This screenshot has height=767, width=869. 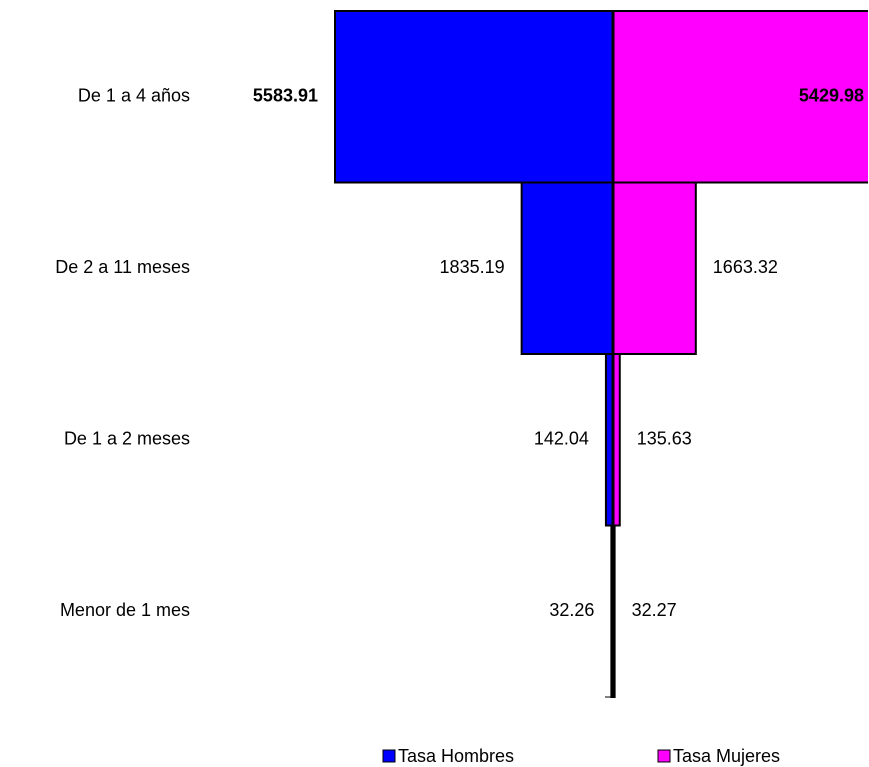 I want to click on category-label: Menor de 1 mes, so click(x=125, y=610).